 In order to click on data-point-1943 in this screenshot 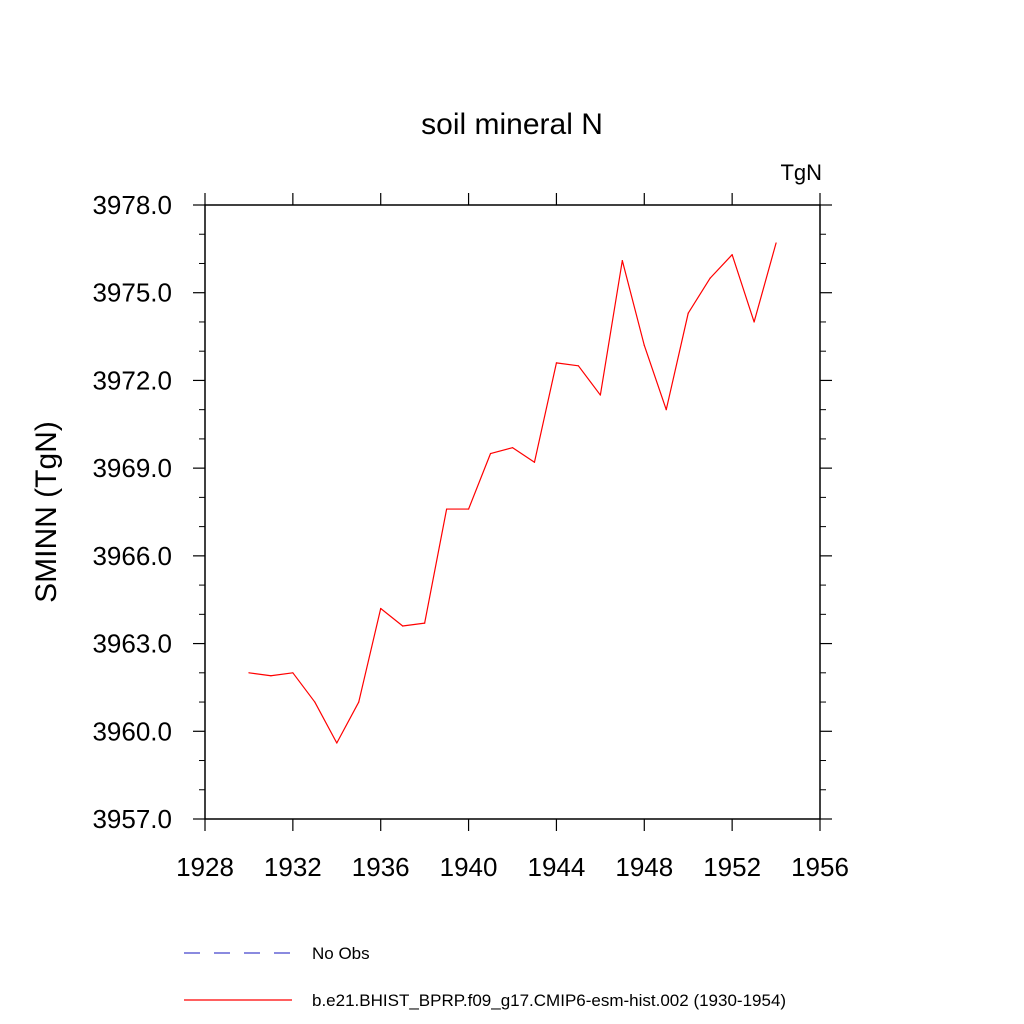, I will do `click(534, 462)`.